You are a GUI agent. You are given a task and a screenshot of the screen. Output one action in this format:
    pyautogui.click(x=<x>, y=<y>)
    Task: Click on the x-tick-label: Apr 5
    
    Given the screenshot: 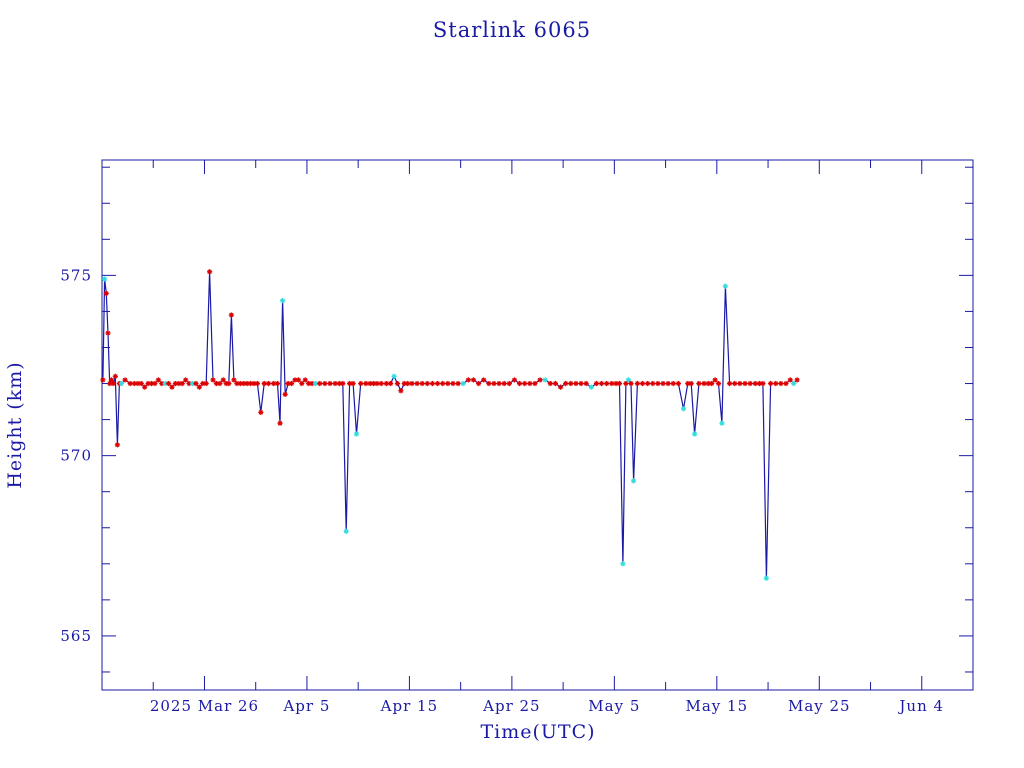 What is the action you would take?
    pyautogui.click(x=306, y=706)
    